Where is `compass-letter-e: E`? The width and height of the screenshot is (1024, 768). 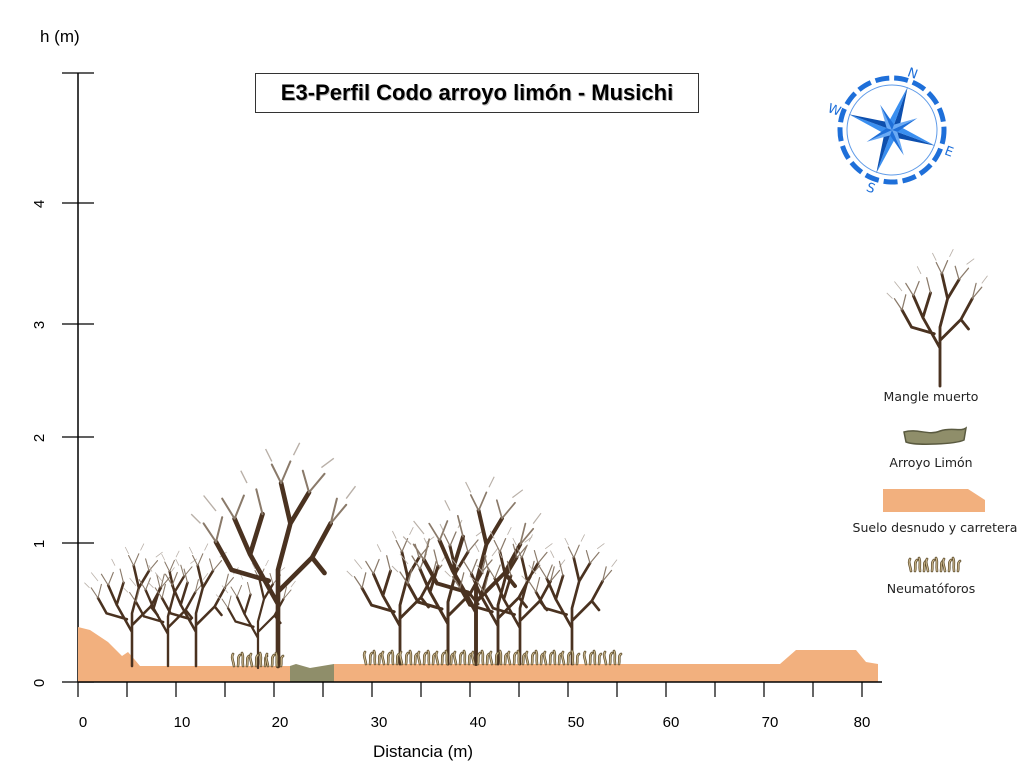 compass-letter-e: E is located at coordinates (948, 152).